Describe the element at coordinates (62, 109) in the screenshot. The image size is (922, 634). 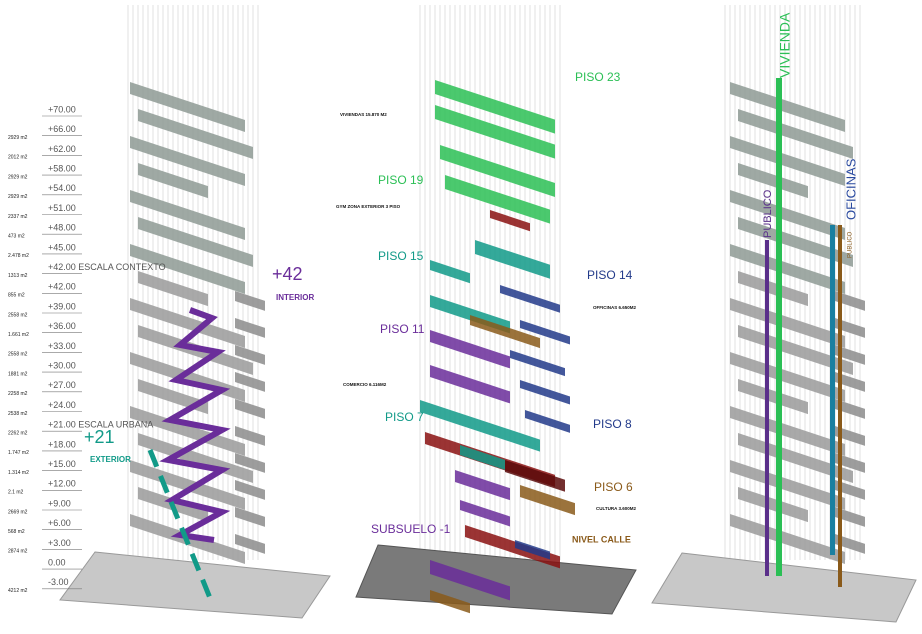
I see `level-label: +70.00` at that location.